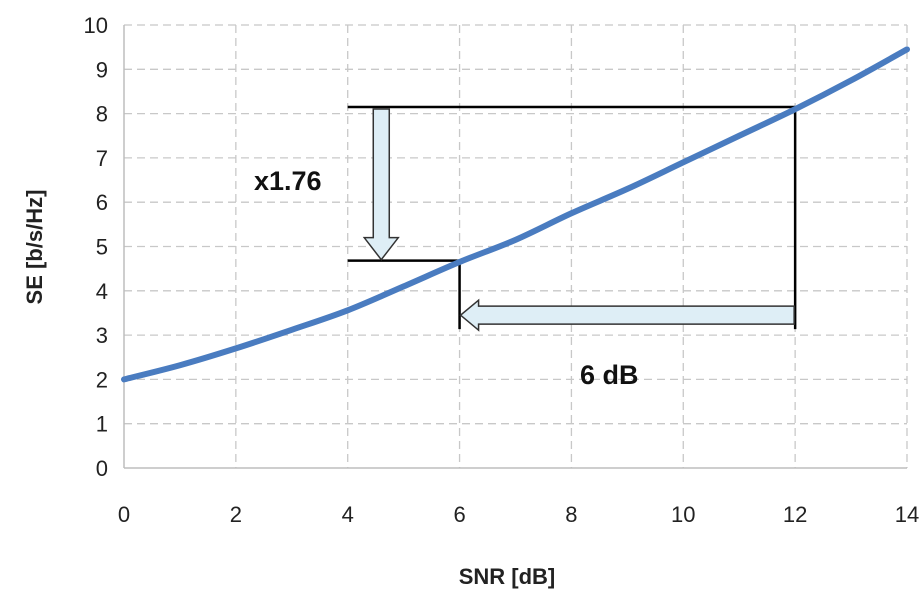  What do you see at coordinates (381, 184) in the screenshot?
I see `down-arrow` at bounding box center [381, 184].